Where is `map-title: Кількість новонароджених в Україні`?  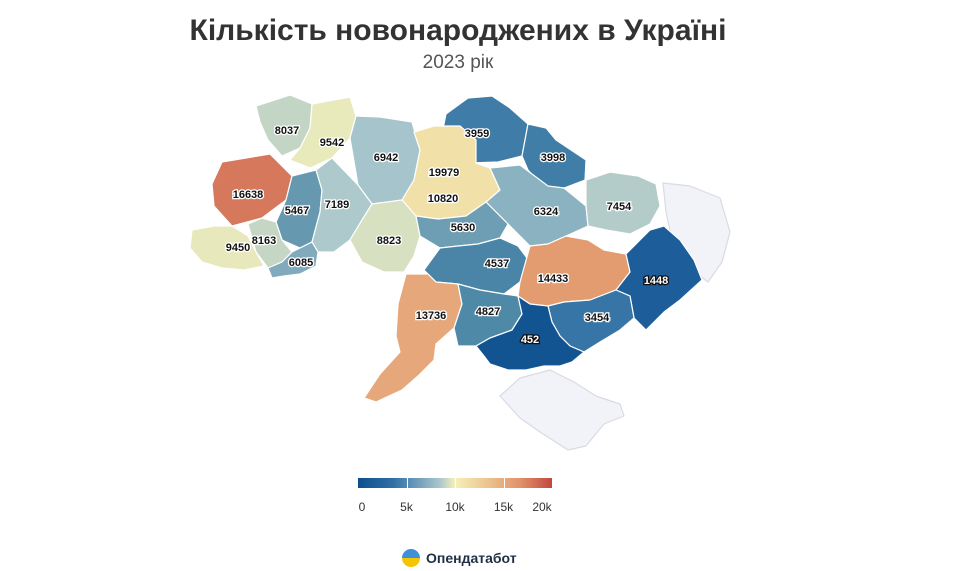
map-title: Кількість новонароджених в Україні is located at coordinates (458, 30).